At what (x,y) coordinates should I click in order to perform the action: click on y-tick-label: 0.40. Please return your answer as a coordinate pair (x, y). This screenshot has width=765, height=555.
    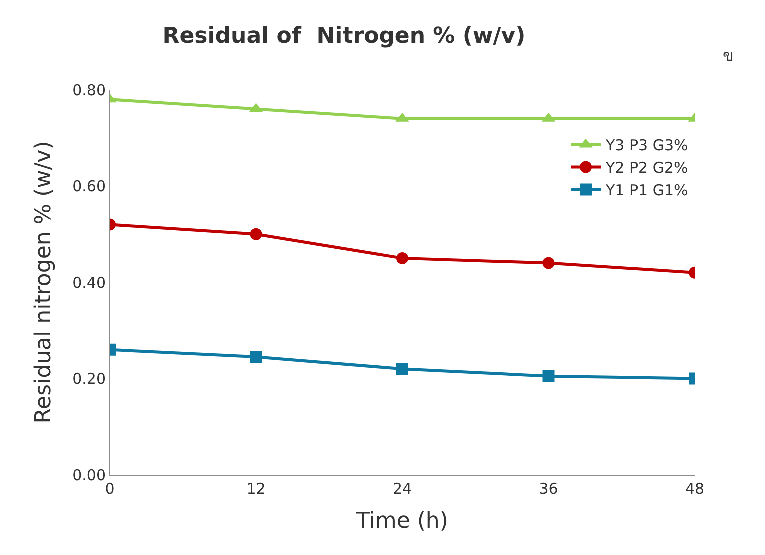
    Looking at the image, I should click on (89, 283).